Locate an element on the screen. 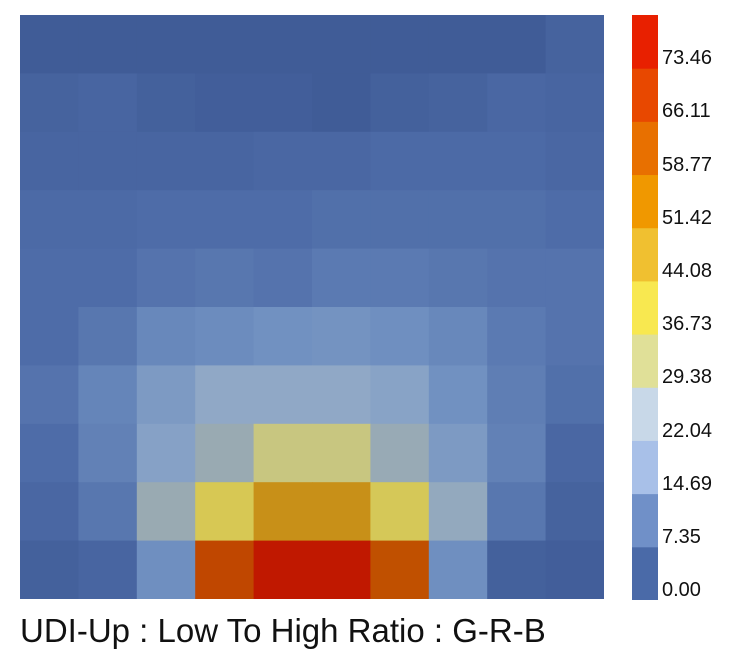 Image resolution: width=740 pixels, height=668 pixels. heatmap-cell-r5-c4 is located at coordinates (283, 336).